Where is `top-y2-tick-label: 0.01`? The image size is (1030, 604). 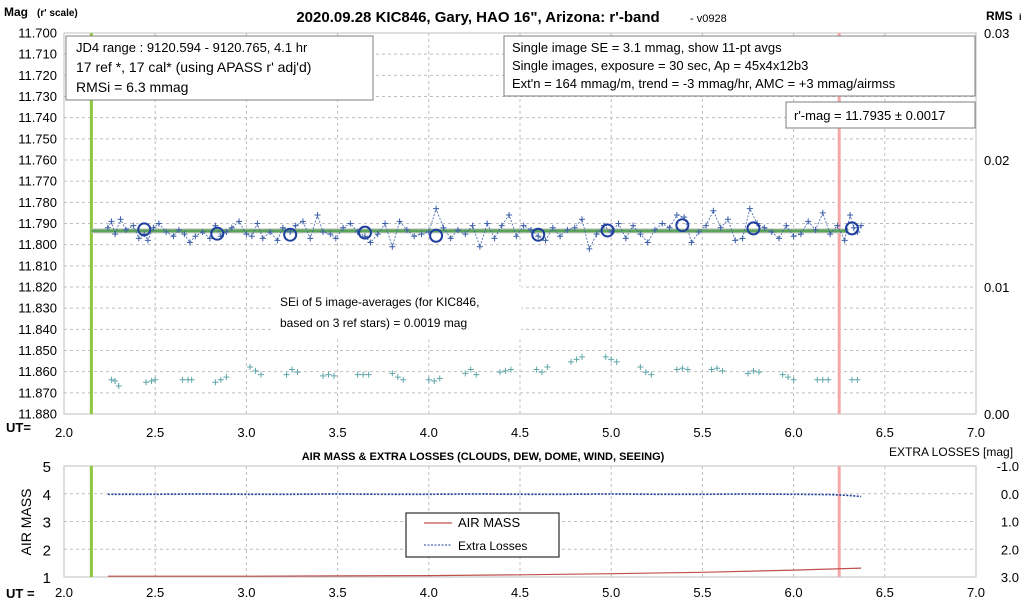
top-y2-tick-label: 0.01 is located at coordinates (996, 287).